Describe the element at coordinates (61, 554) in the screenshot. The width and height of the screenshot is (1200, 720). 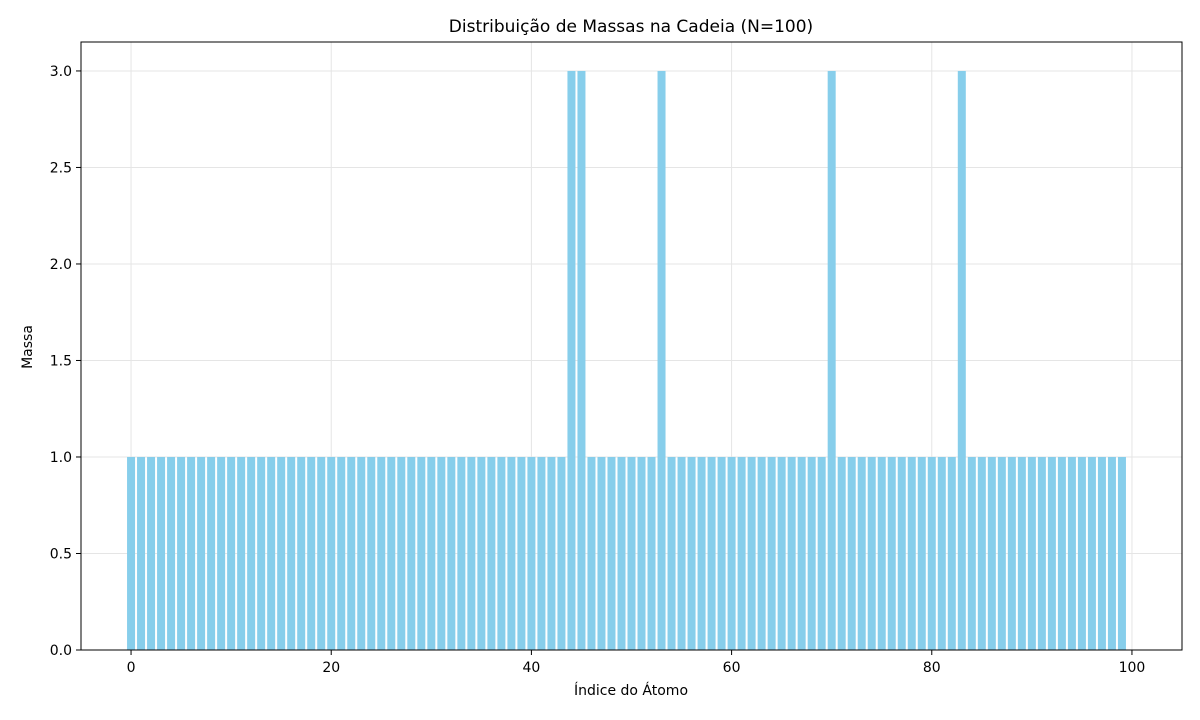
I see `y-tick-label: 0.5` at that location.